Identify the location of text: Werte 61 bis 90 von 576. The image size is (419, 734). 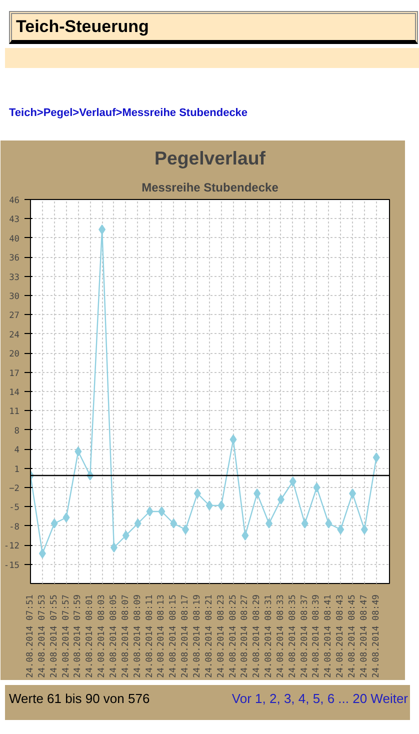
(79, 698).